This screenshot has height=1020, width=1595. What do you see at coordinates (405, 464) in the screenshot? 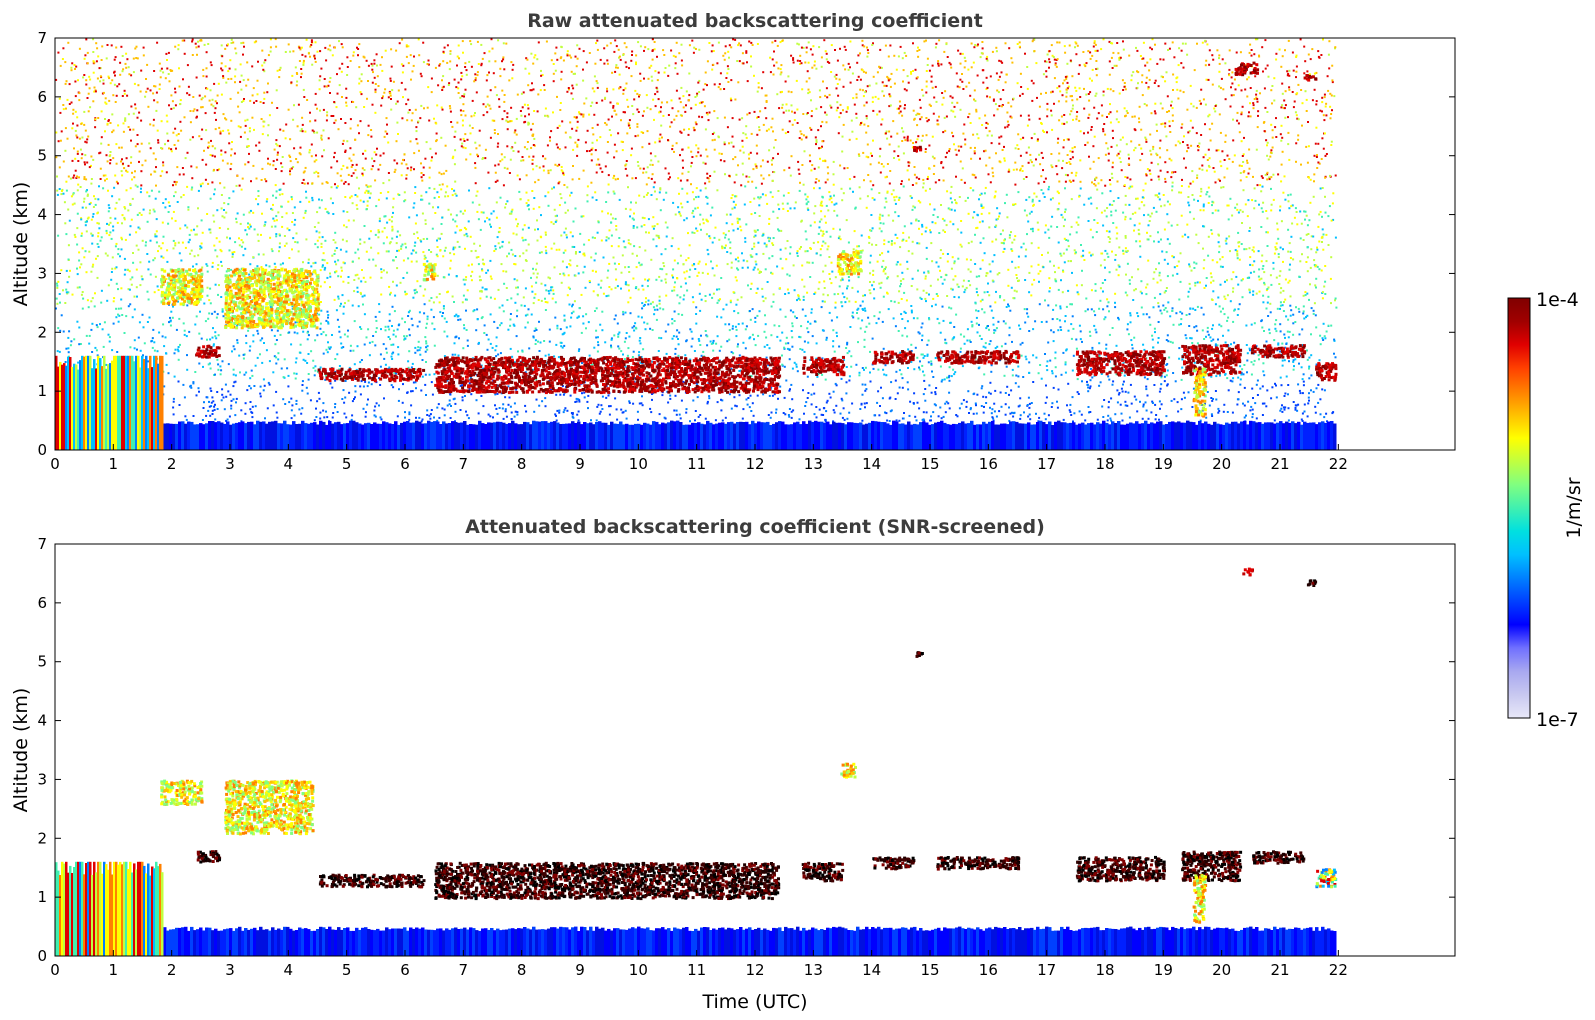
I see `x-tick-label: 6` at bounding box center [405, 464].